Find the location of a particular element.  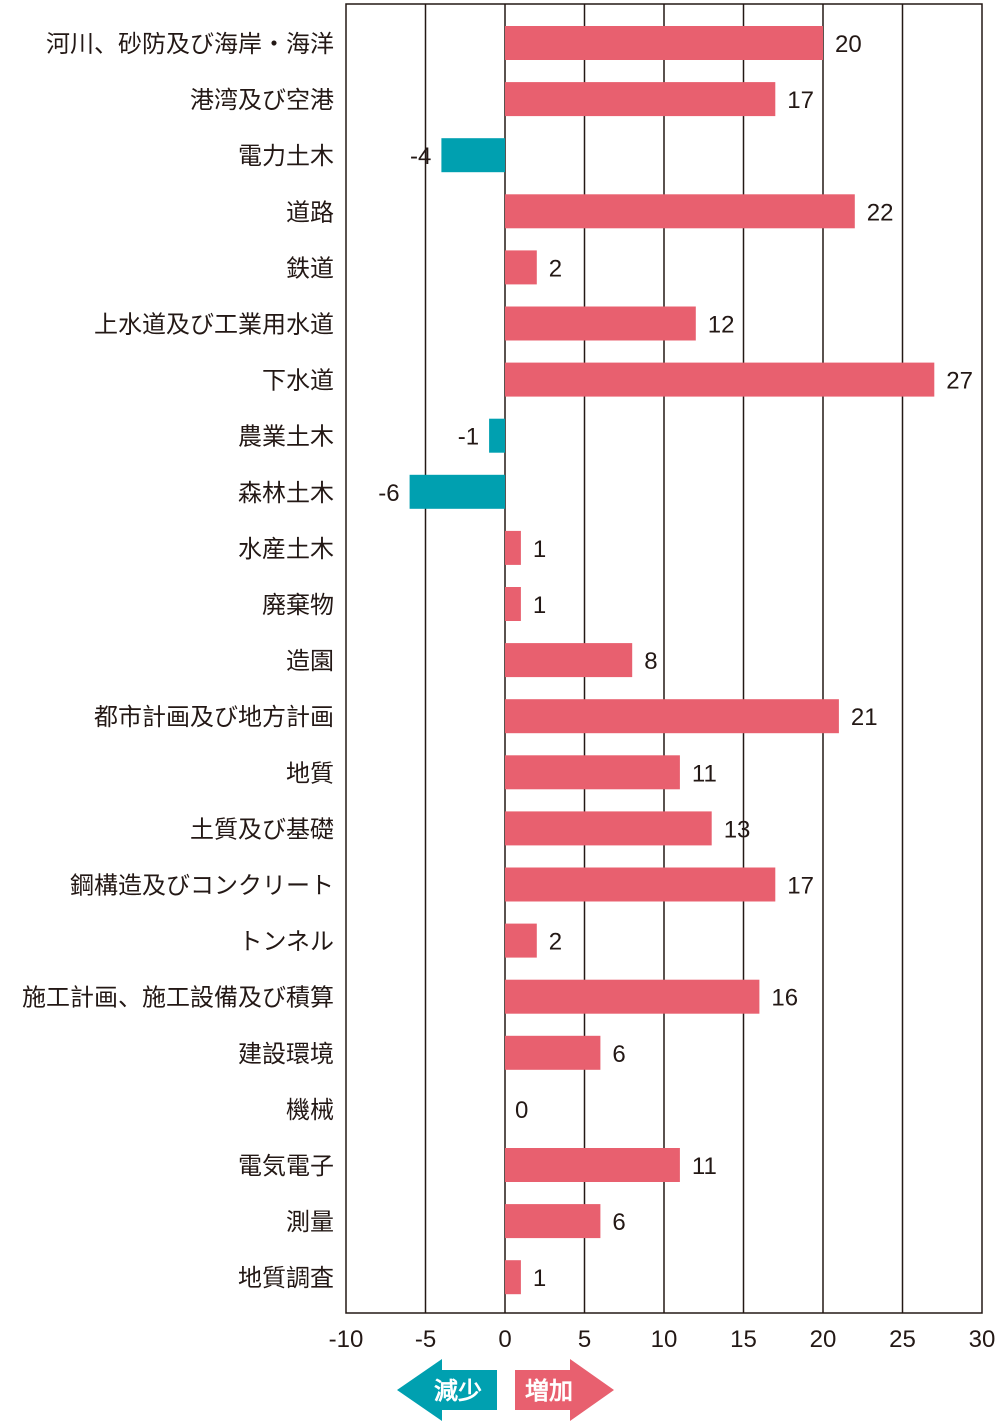

category-label: 港湾及び空港 is located at coordinates (262, 100).